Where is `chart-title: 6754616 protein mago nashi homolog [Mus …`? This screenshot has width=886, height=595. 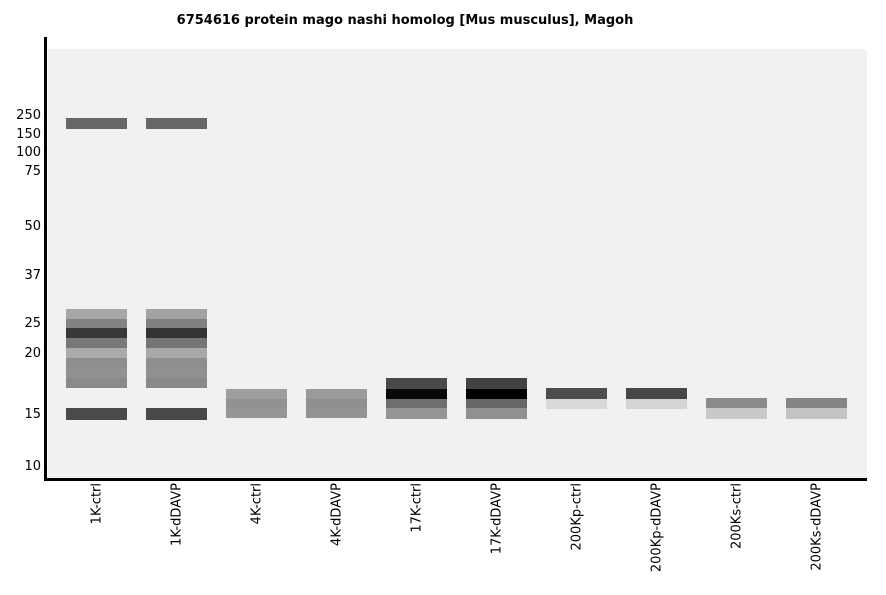
chart-title: 6754616 protein mago nashi homolog [Mus … is located at coordinates (405, 20).